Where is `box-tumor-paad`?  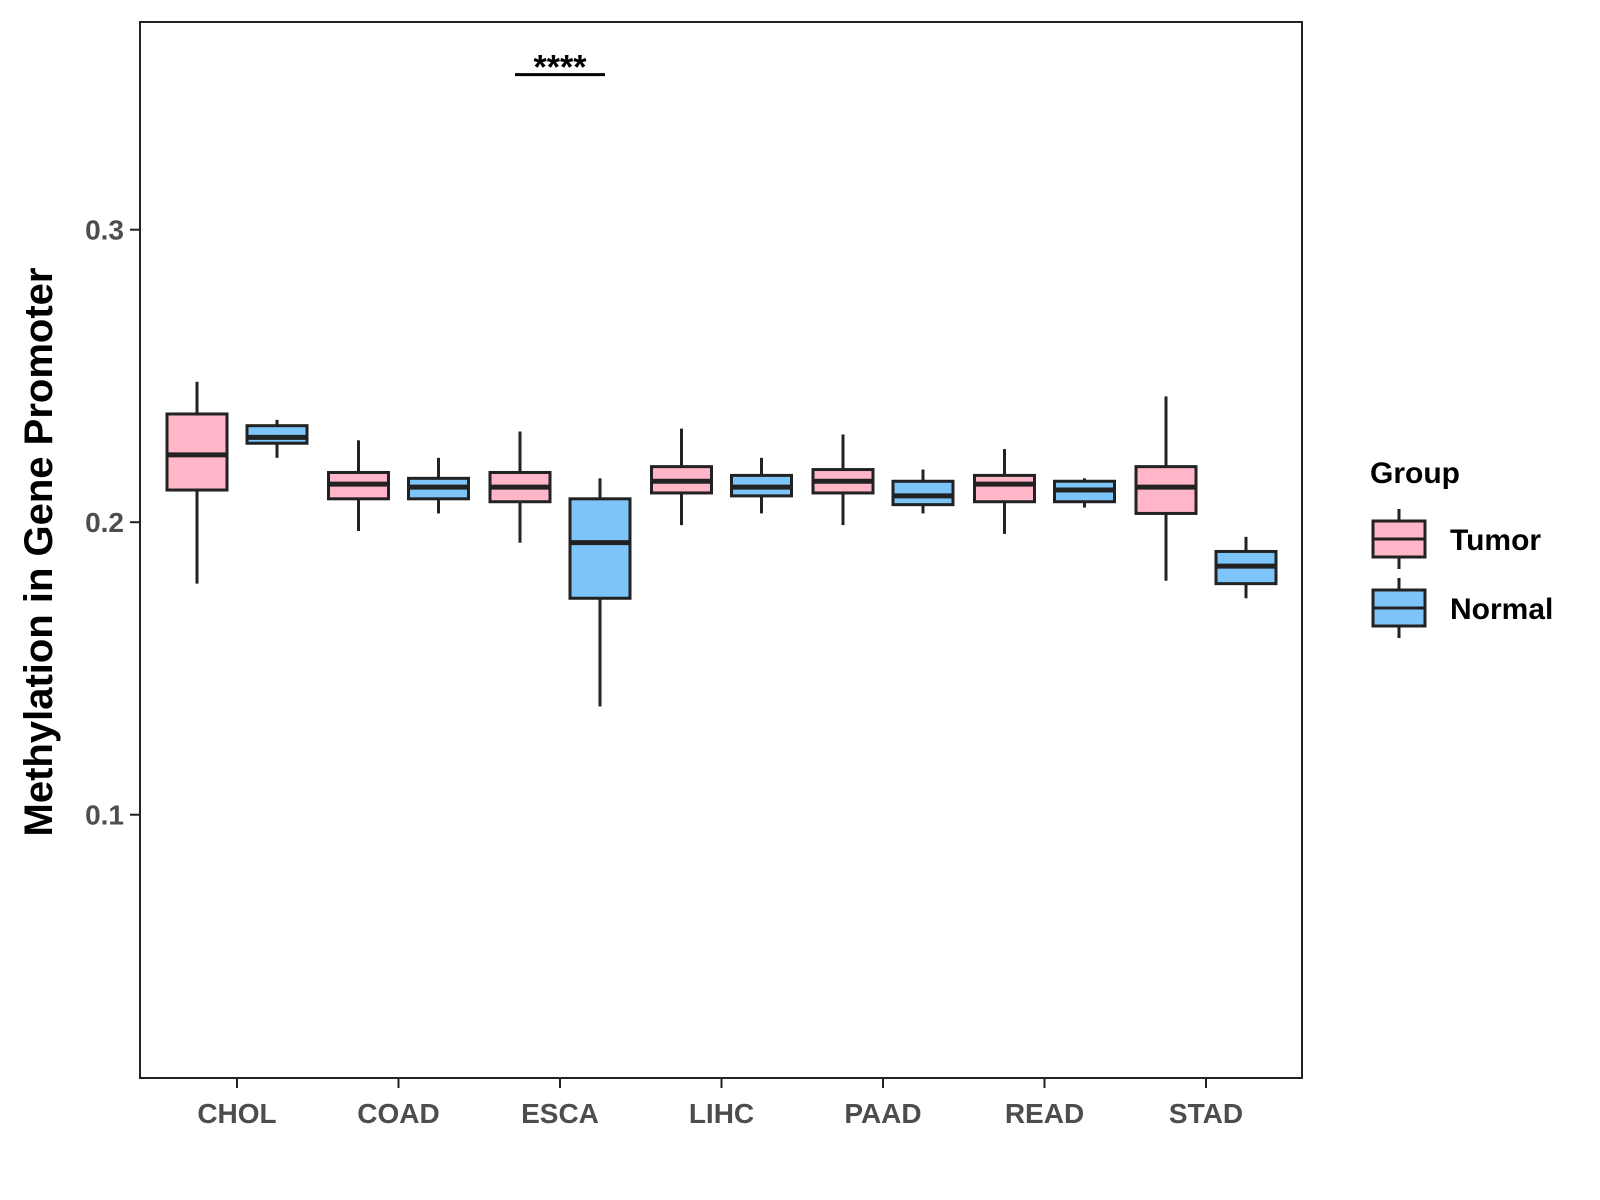 box-tumor-paad is located at coordinates (843, 480).